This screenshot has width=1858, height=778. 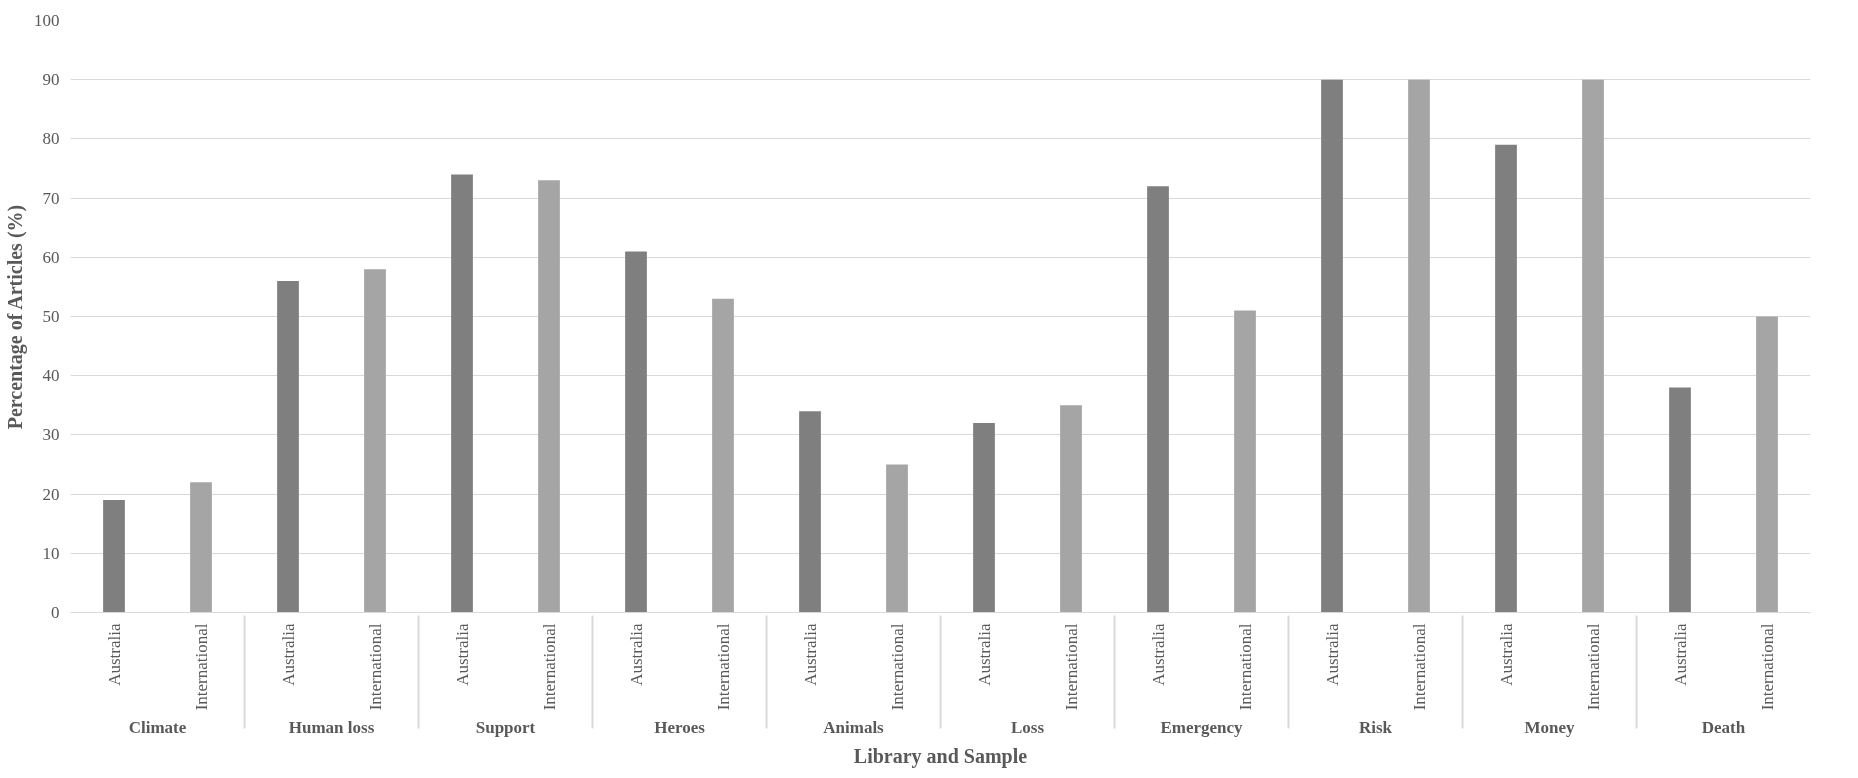 What do you see at coordinates (47, 20) in the screenshot?
I see `y-tick-label: 100` at bounding box center [47, 20].